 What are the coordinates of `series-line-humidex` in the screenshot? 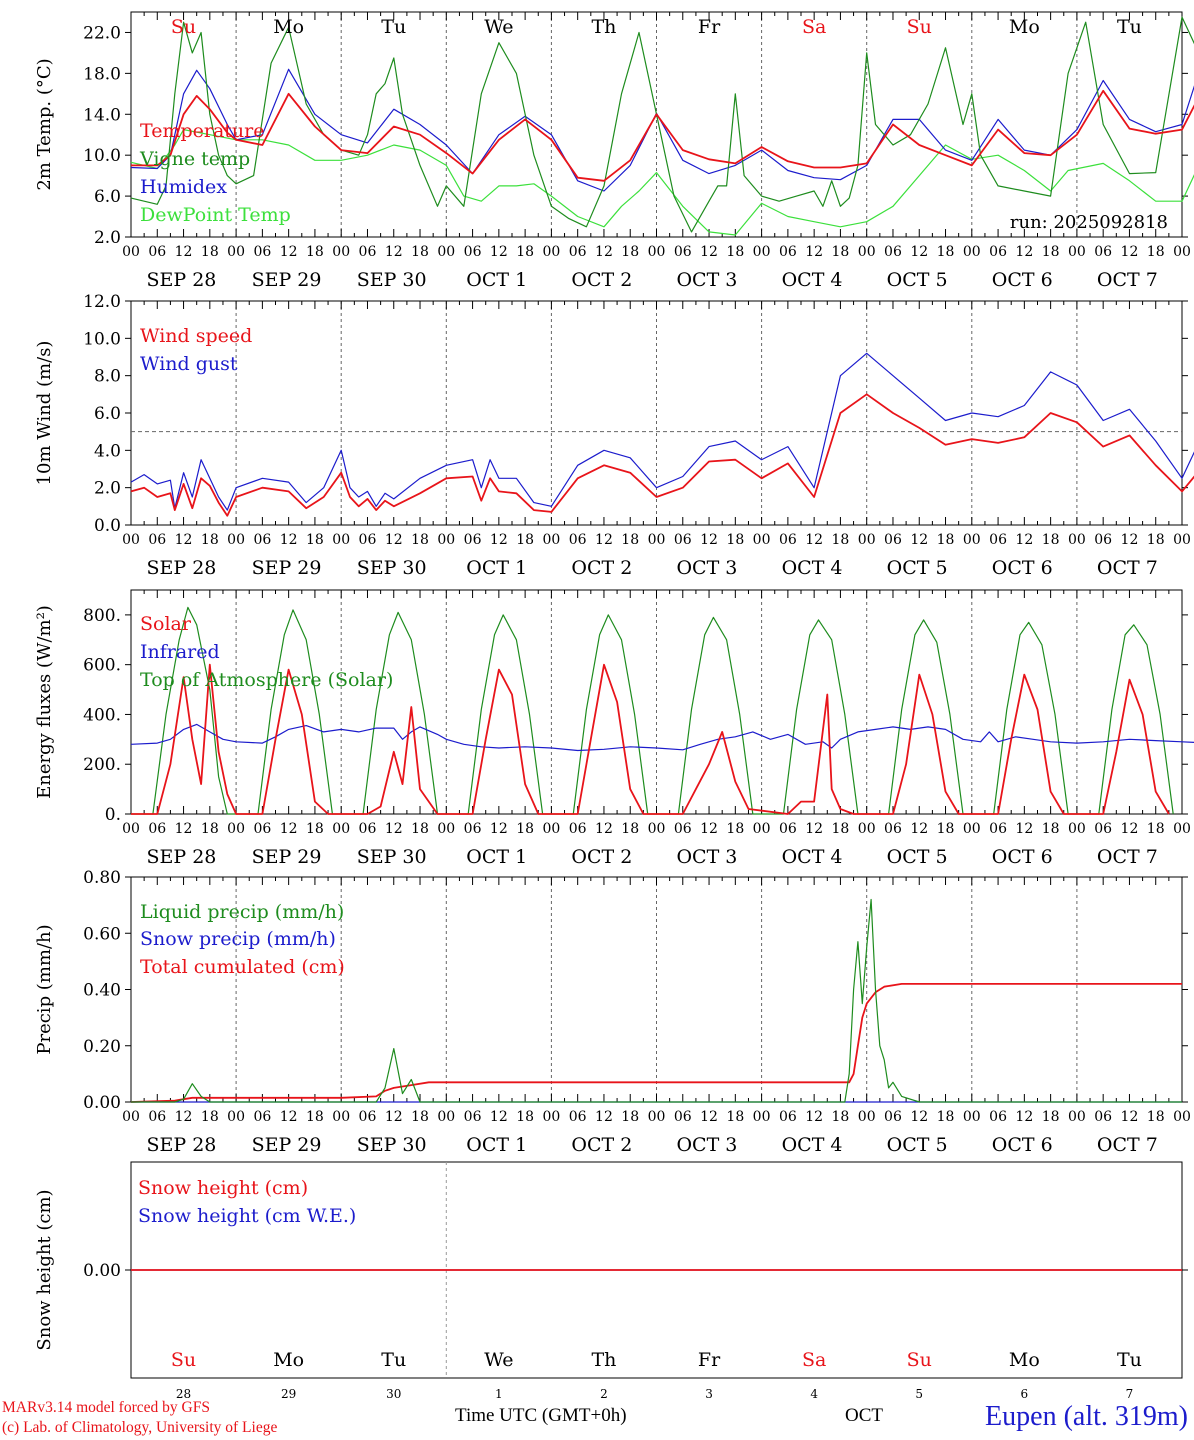 It's located at (662, 130).